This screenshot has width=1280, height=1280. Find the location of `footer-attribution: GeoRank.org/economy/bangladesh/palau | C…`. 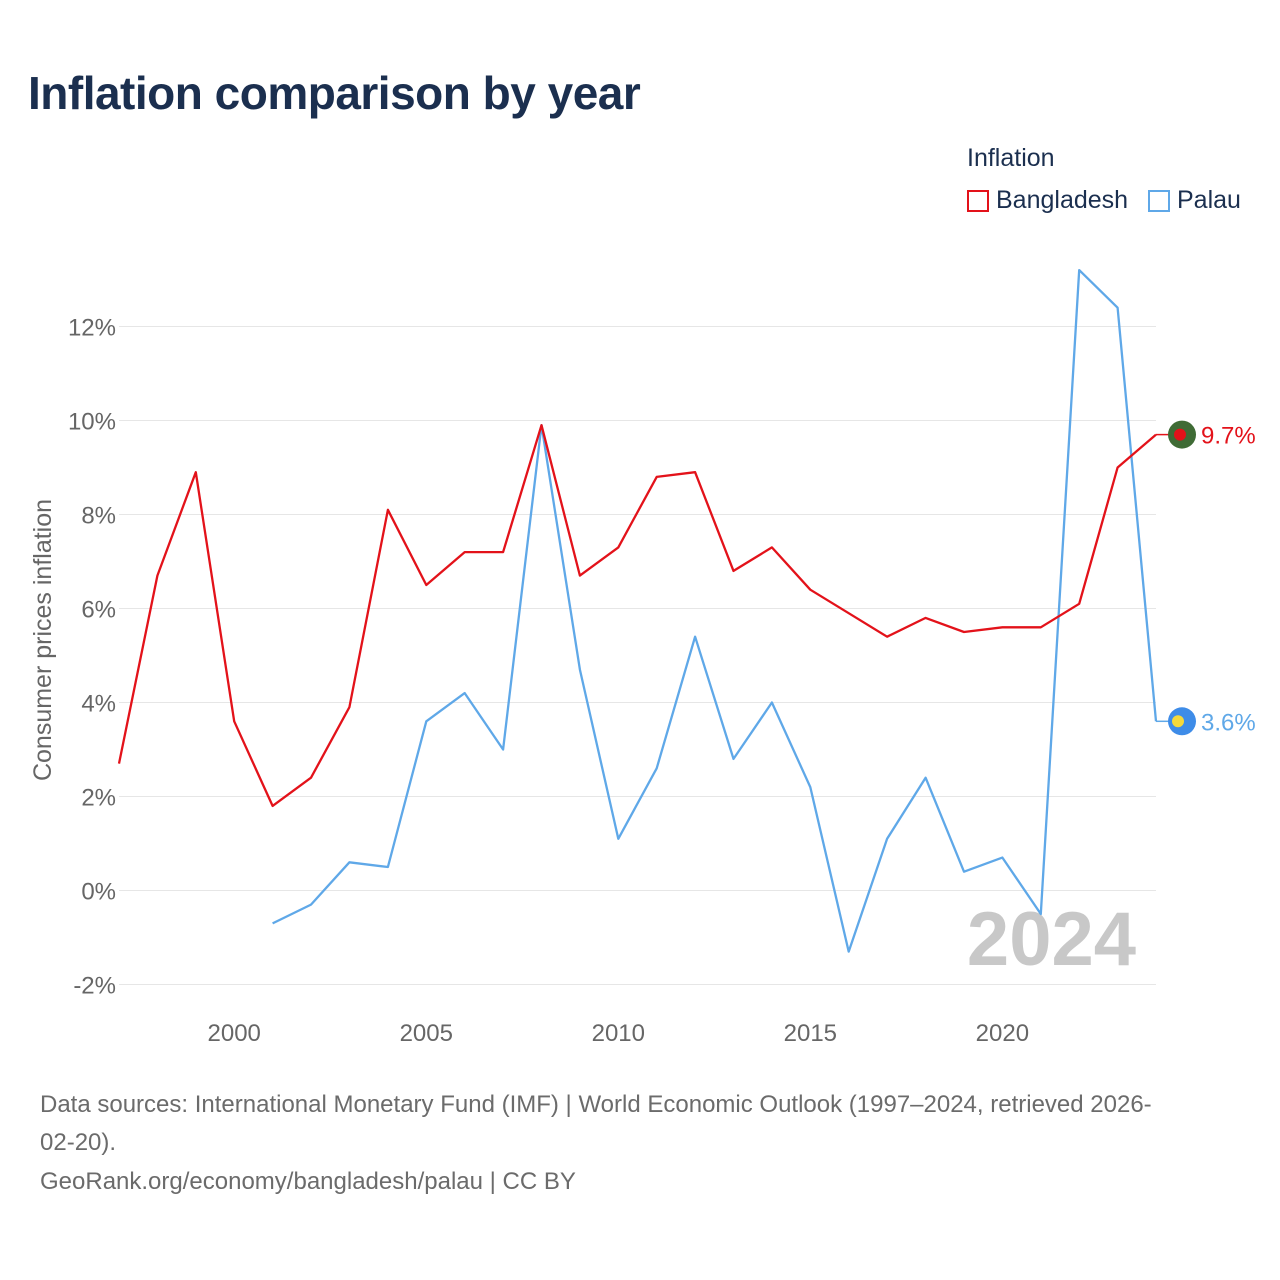

footer-attribution: GeoRank.org/economy/bangladesh/palau | C… is located at coordinates (308, 1181).